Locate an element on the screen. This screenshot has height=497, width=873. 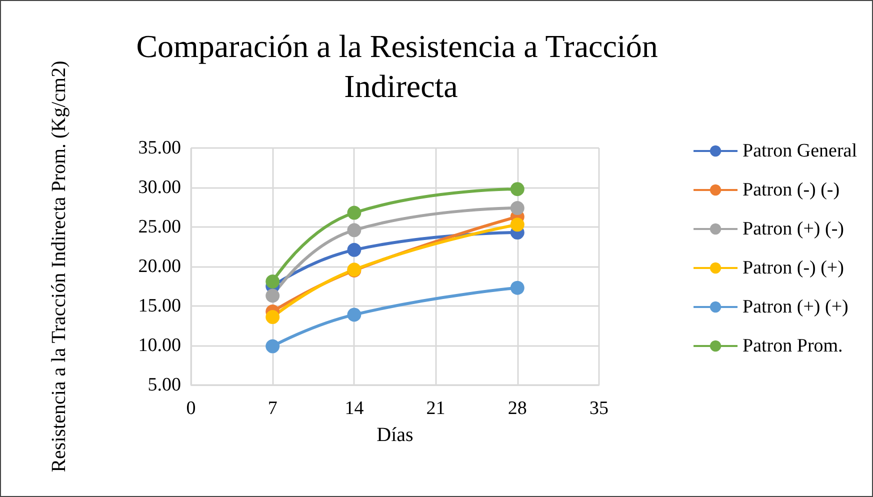
y-tick-label: 25.00 is located at coordinates (159, 227).